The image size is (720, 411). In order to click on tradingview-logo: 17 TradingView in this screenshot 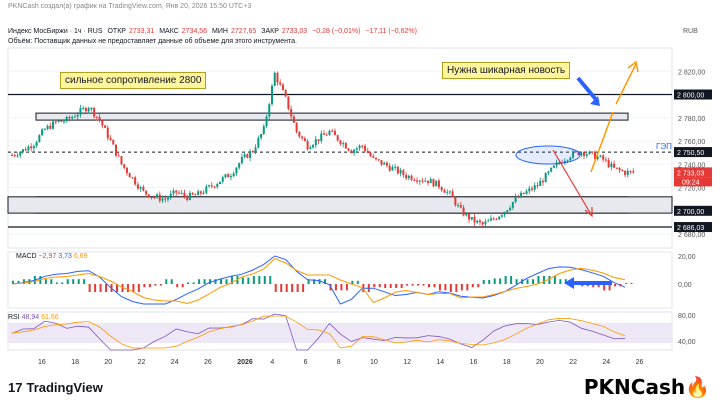, I will do `click(55, 387)`.